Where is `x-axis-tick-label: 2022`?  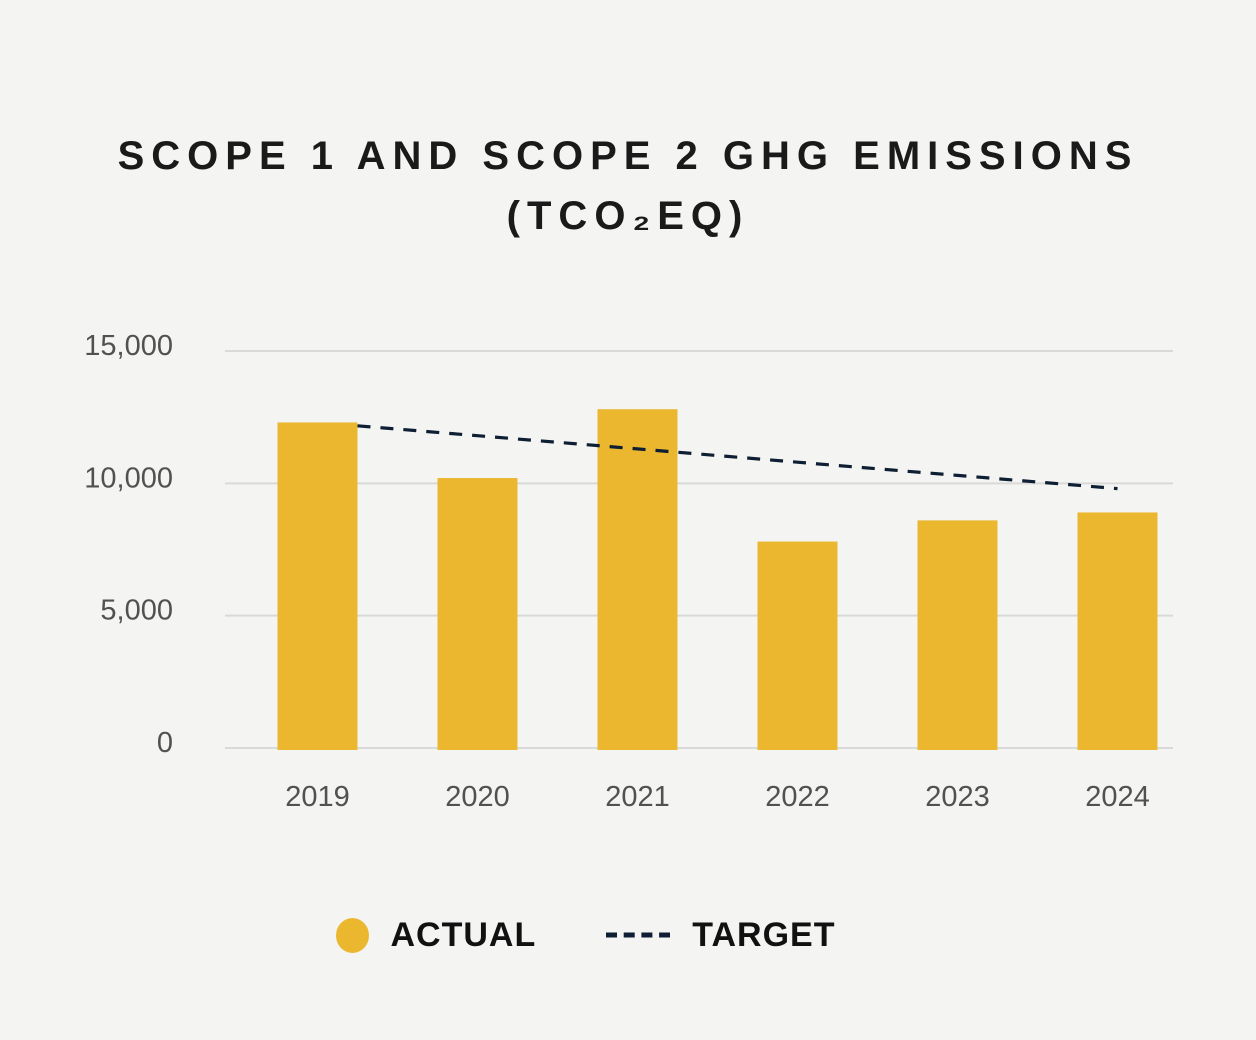 x-axis-tick-label: 2022 is located at coordinates (797, 797).